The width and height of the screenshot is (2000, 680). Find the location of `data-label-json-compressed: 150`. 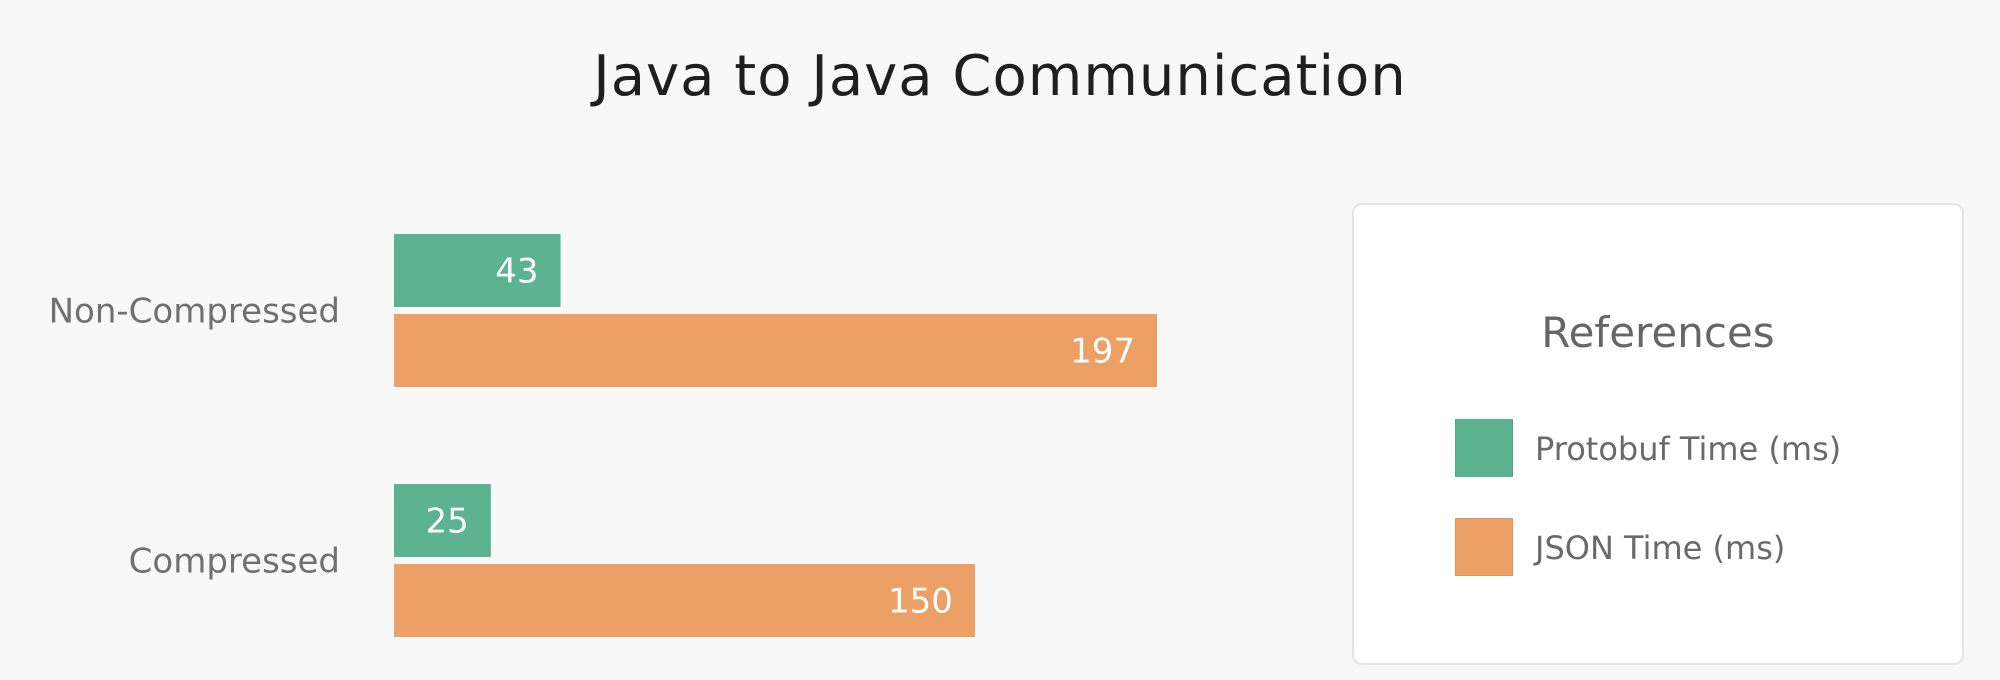

data-label-json-compressed: 150 is located at coordinates (920, 602).